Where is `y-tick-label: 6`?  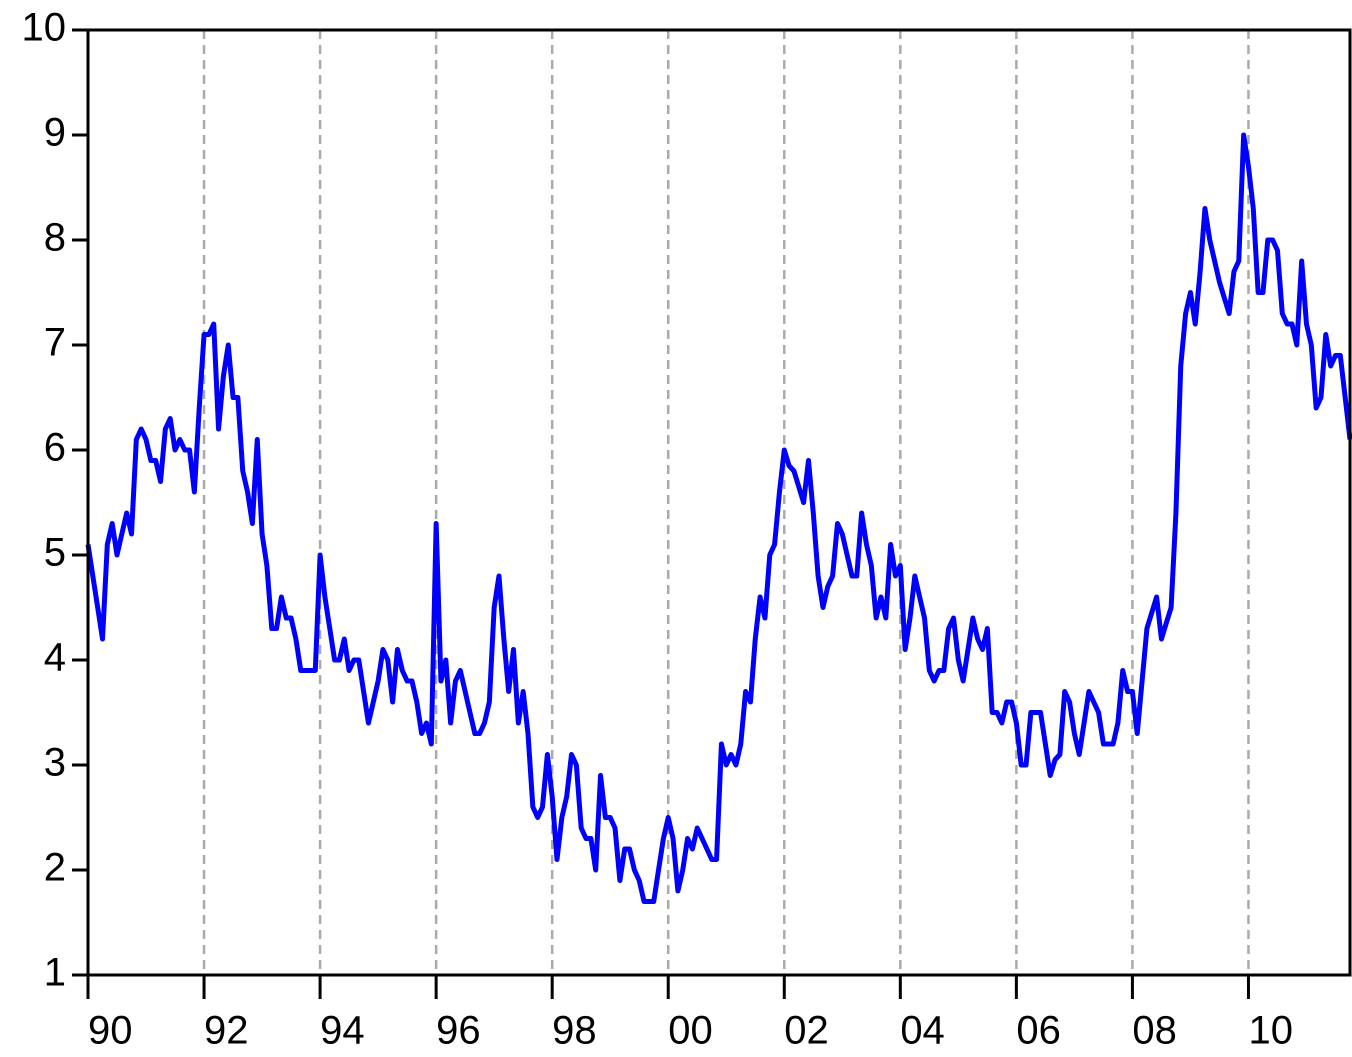
y-tick-label: 6 is located at coordinates (55, 448).